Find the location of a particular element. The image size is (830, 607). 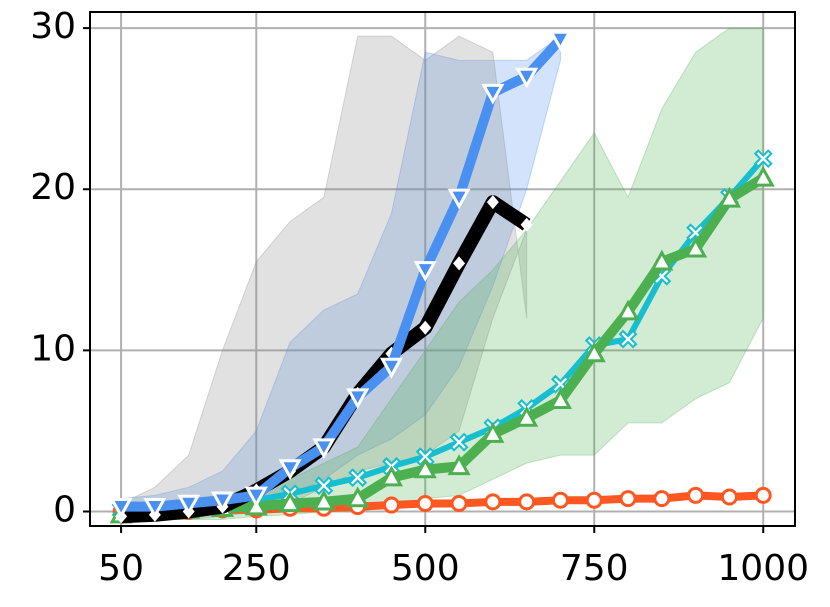

x-tick-label: 750 is located at coordinates (594, 568).